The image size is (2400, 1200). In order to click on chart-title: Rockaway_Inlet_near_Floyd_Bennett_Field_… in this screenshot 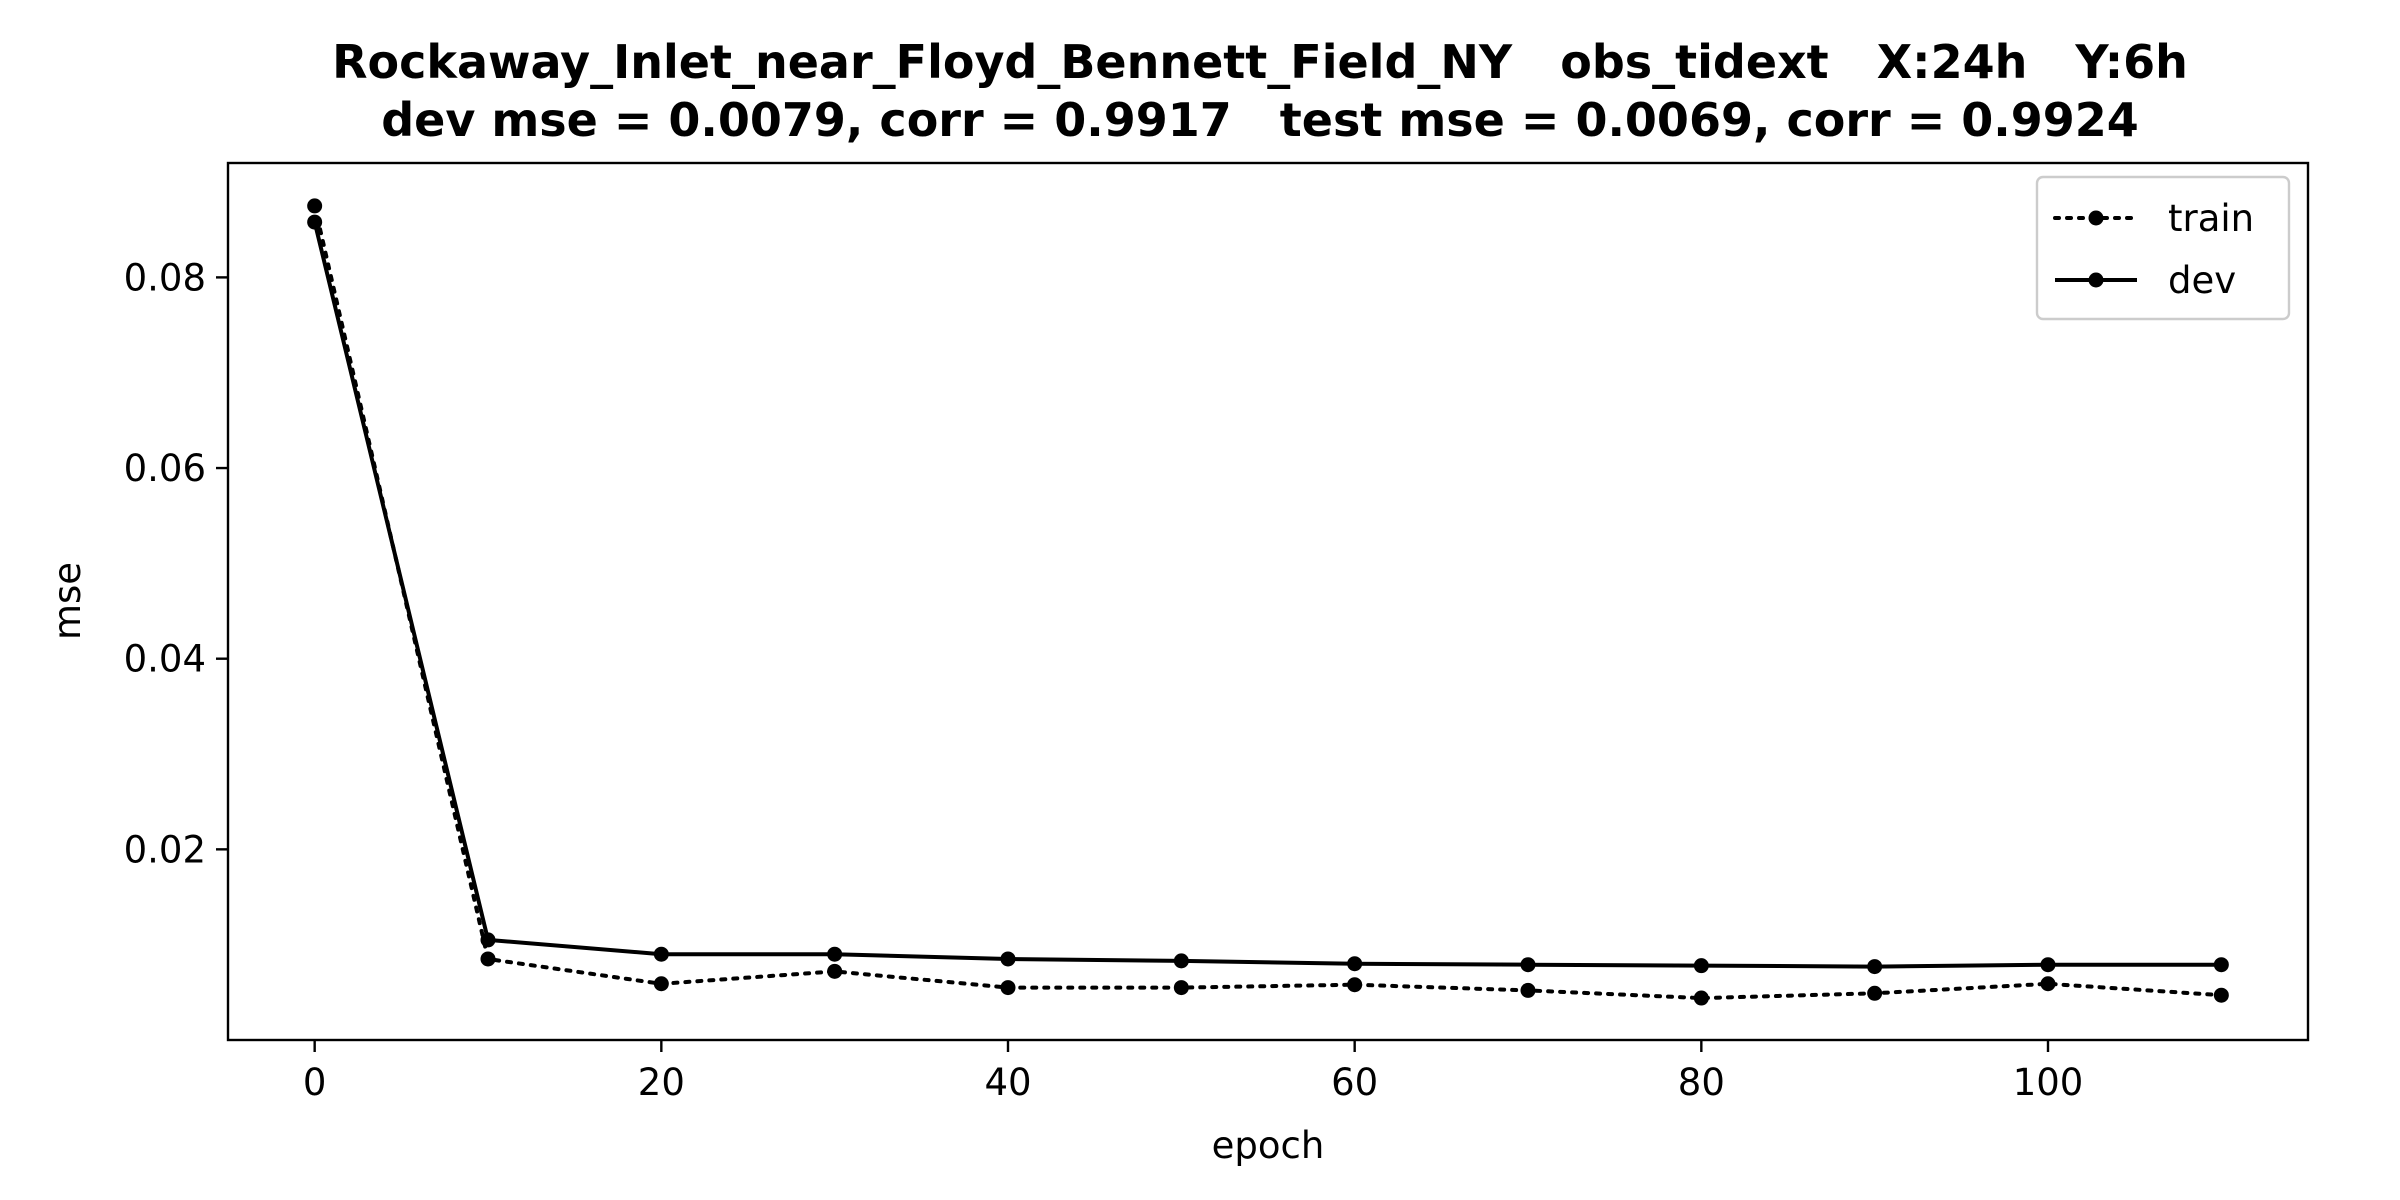, I will do `click(1260, 62)`.